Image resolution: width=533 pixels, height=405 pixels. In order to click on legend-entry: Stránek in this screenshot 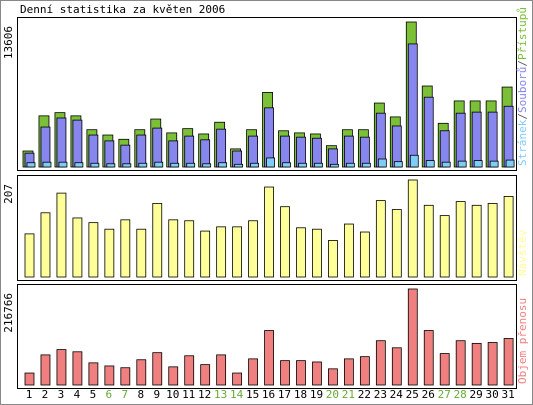, I will do `click(522, 142)`.